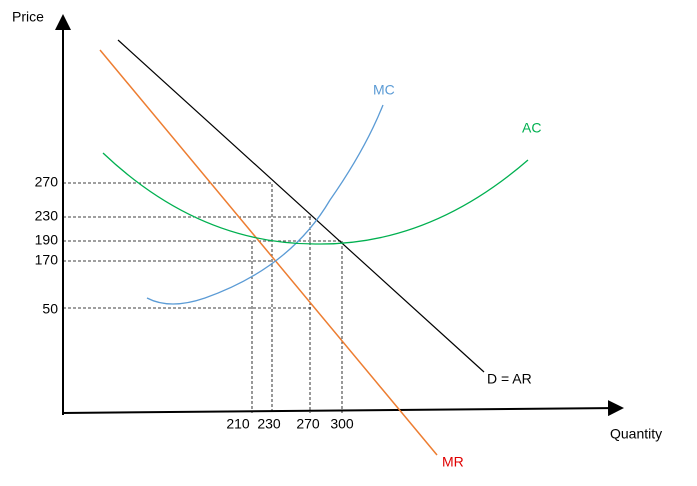  Describe the element at coordinates (47, 216) in the screenshot. I see `y-tick-label: 230` at that location.